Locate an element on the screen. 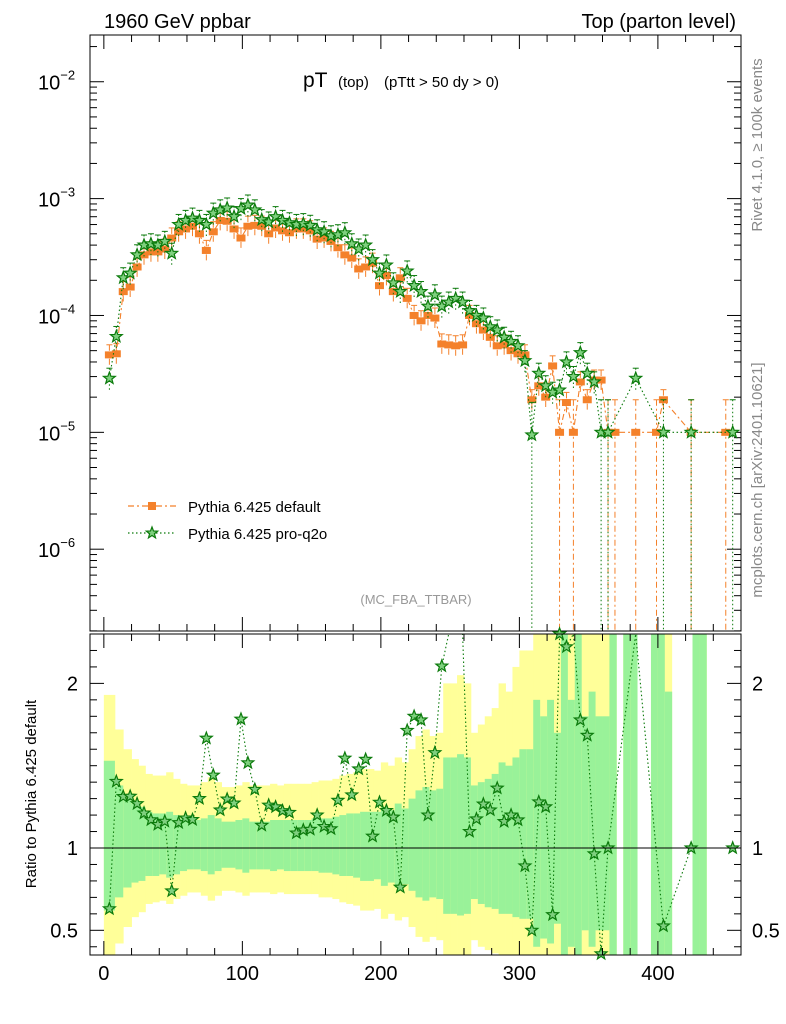  header-right-label: Top (parton level) is located at coordinates (658, 22).